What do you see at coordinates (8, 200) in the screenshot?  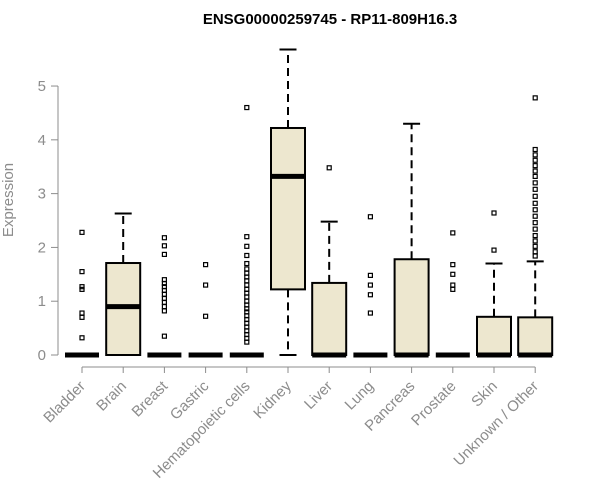 I see `y-axis-label: Expression` at bounding box center [8, 200].